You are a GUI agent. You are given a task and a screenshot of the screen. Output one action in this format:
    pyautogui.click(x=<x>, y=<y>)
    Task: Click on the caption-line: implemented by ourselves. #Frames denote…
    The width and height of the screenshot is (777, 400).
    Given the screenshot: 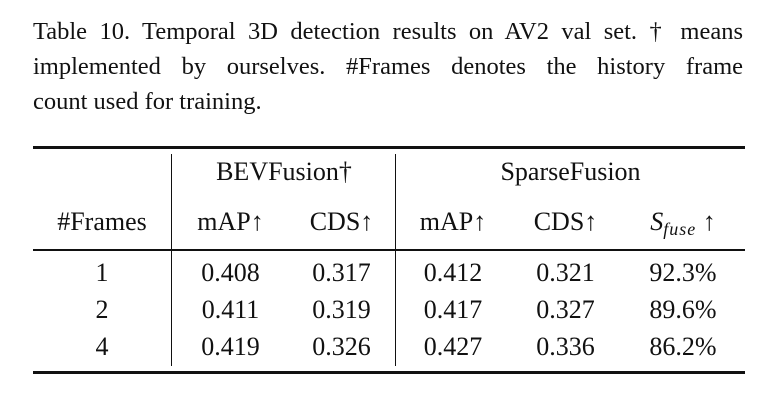 What is the action you would take?
    pyautogui.click(x=388, y=66)
    